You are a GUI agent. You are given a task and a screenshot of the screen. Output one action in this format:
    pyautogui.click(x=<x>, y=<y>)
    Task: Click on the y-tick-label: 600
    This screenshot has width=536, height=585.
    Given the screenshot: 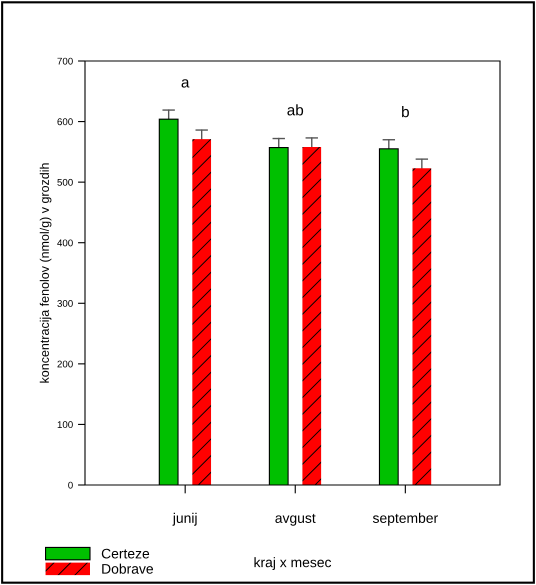 What is the action you would take?
    pyautogui.click(x=65, y=122)
    